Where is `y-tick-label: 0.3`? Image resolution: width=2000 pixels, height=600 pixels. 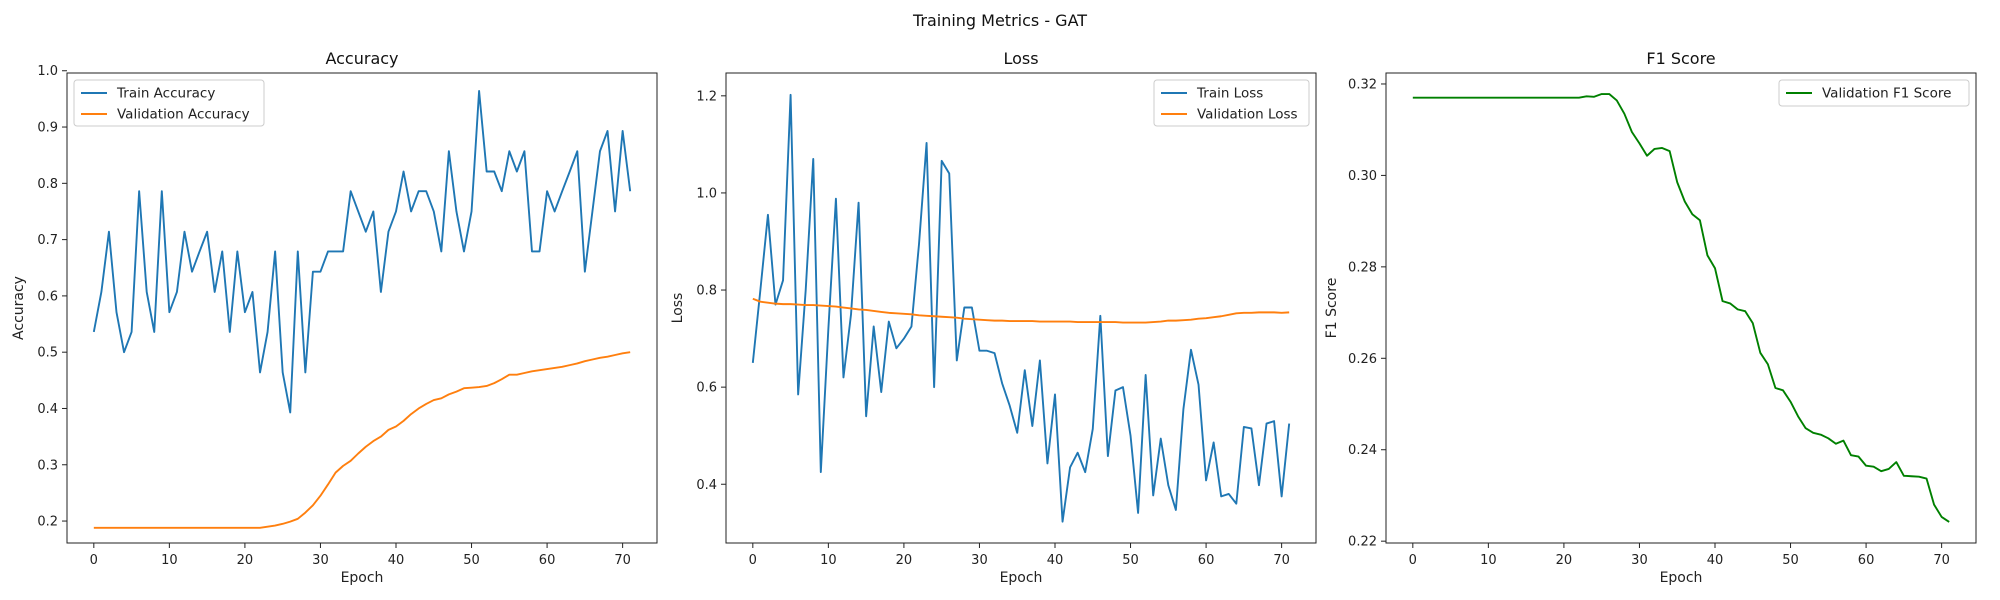 y-tick-label: 0.3 is located at coordinates (47, 465).